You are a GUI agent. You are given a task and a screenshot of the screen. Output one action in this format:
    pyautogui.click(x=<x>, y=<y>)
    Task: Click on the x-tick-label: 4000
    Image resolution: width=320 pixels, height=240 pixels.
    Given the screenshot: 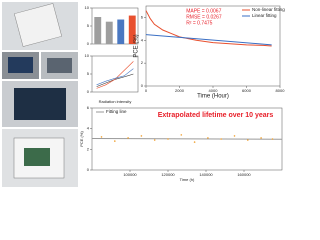 What is the action you would take?
    pyautogui.click(x=214, y=90)
    